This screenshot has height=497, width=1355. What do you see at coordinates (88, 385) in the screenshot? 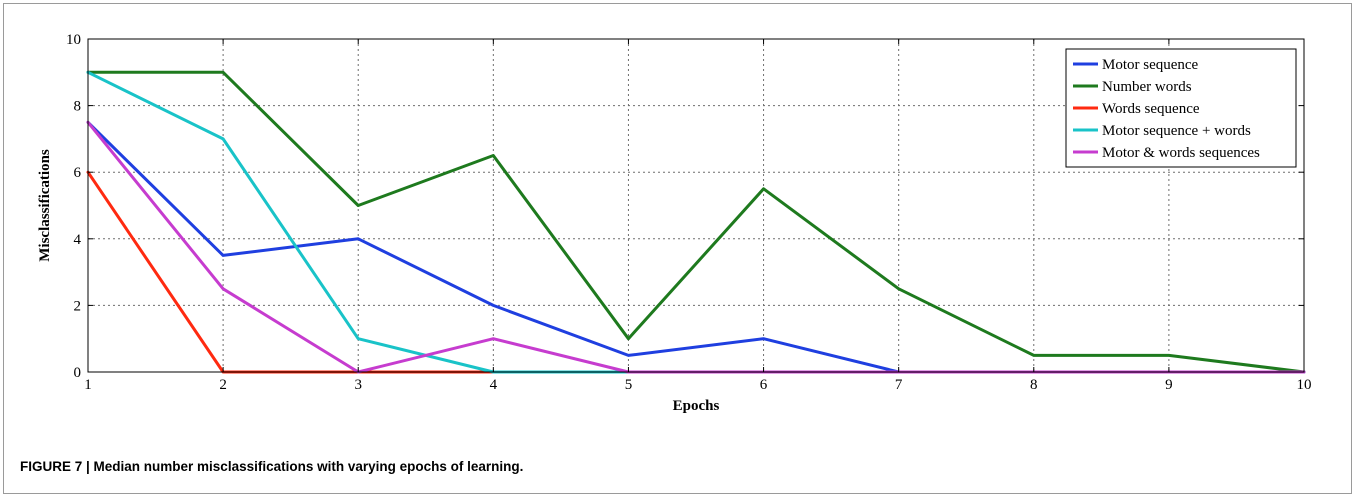
I see `x-tick-label: 1` at bounding box center [88, 385].